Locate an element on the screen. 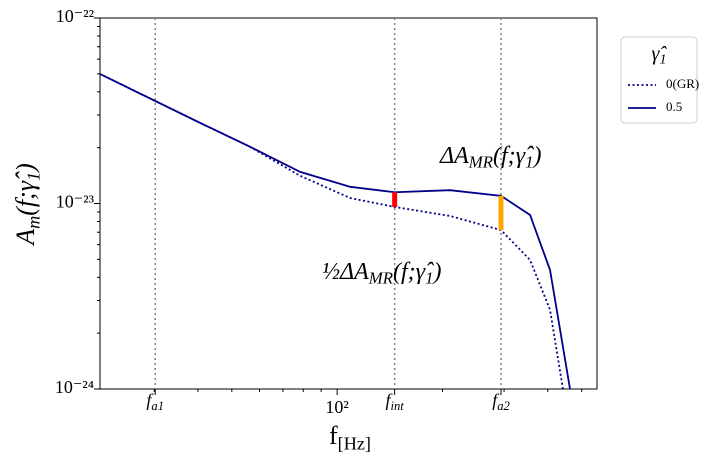 The height and width of the screenshot is (465, 717). subscript: a1 is located at coordinates (157, 406).